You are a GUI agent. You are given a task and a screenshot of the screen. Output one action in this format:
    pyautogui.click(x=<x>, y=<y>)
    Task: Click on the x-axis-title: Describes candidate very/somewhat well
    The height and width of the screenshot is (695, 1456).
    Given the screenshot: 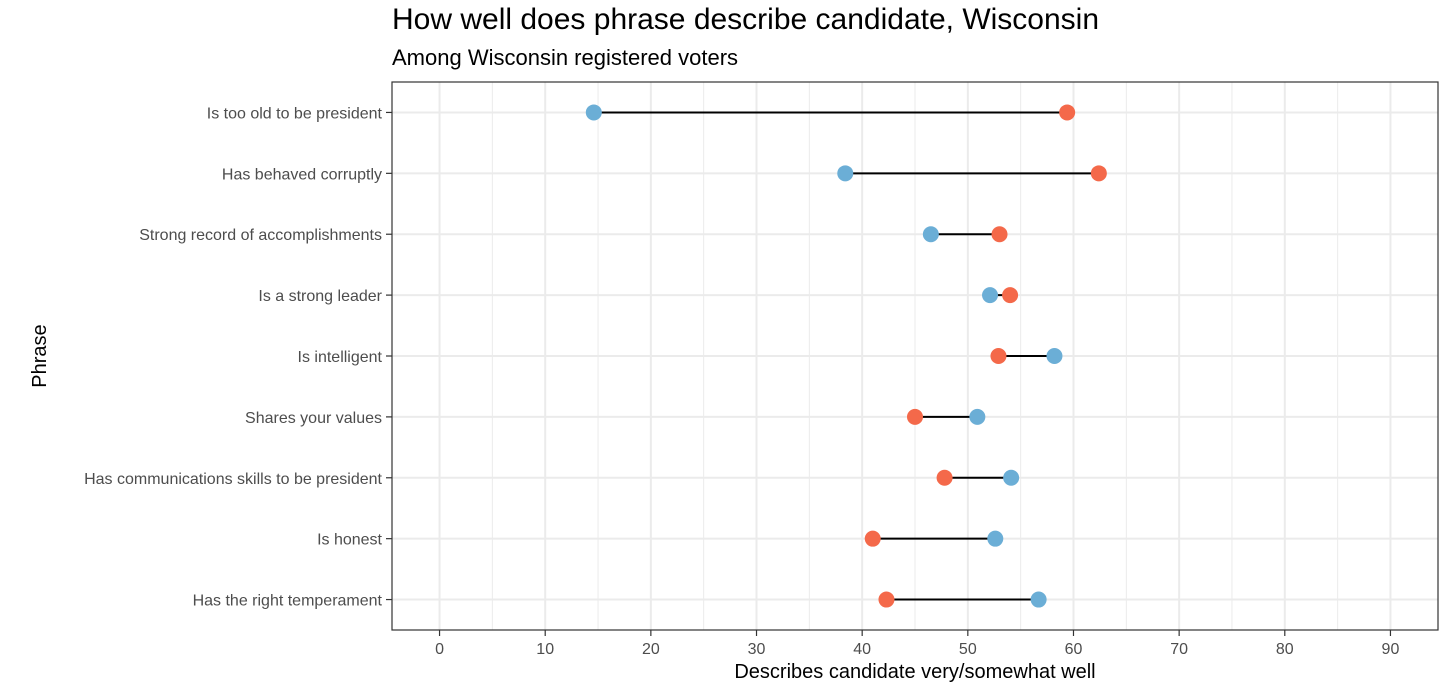 What is the action you would take?
    pyautogui.click(x=914, y=672)
    